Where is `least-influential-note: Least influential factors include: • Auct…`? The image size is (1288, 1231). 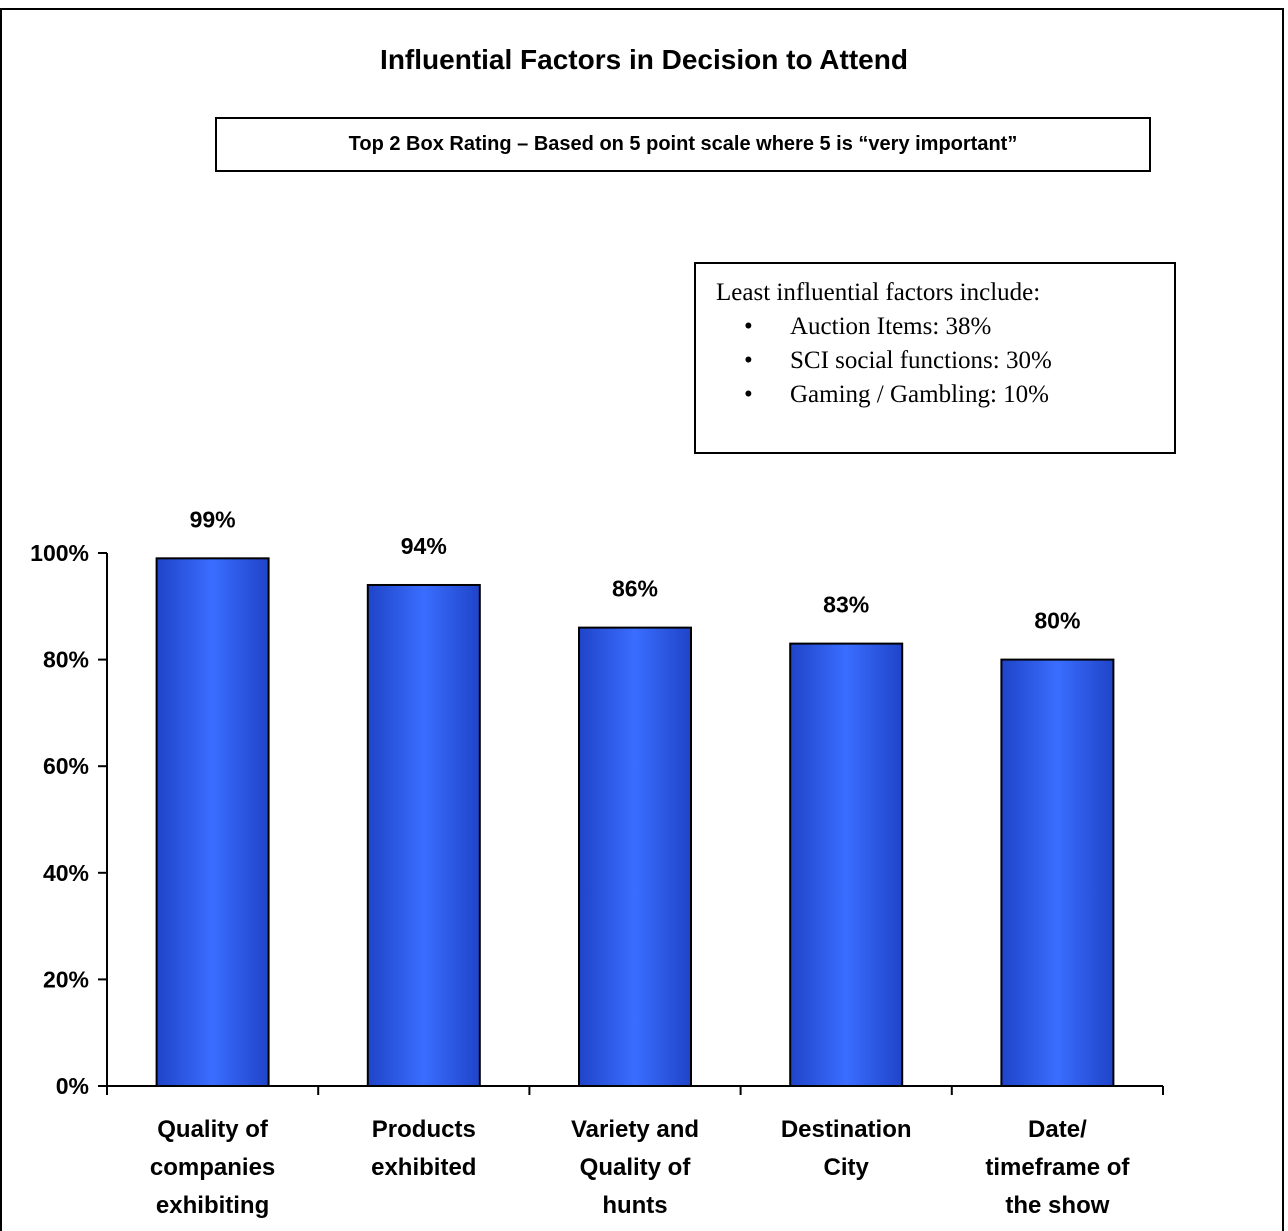 least-influential-note: Least influential factors include: • Auct… is located at coordinates (935, 358).